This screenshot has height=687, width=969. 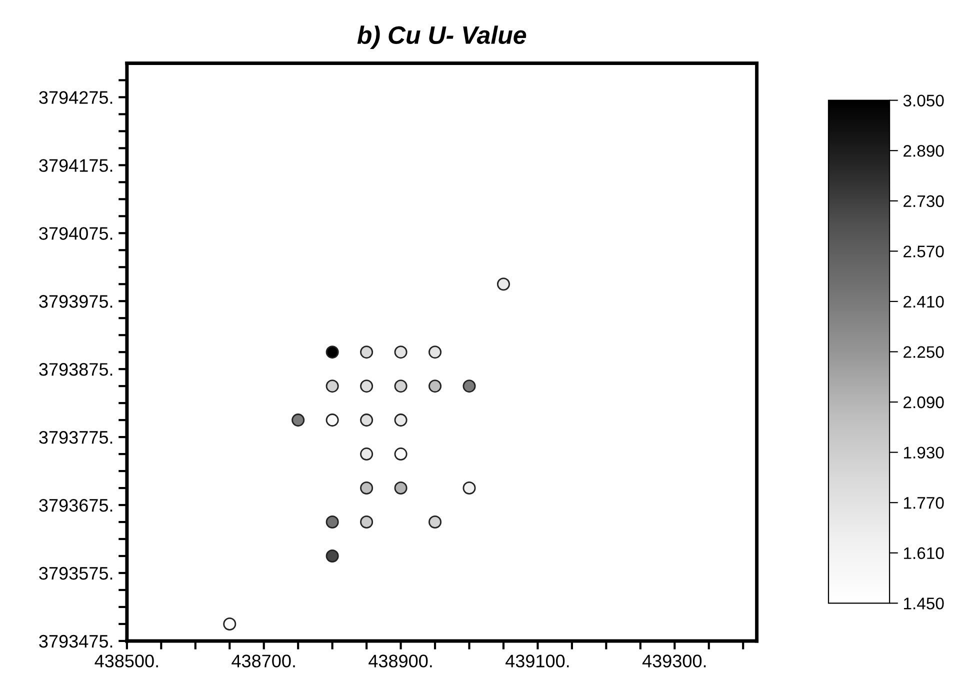 I want to click on x-tick-label: 438700., so click(x=263, y=661).